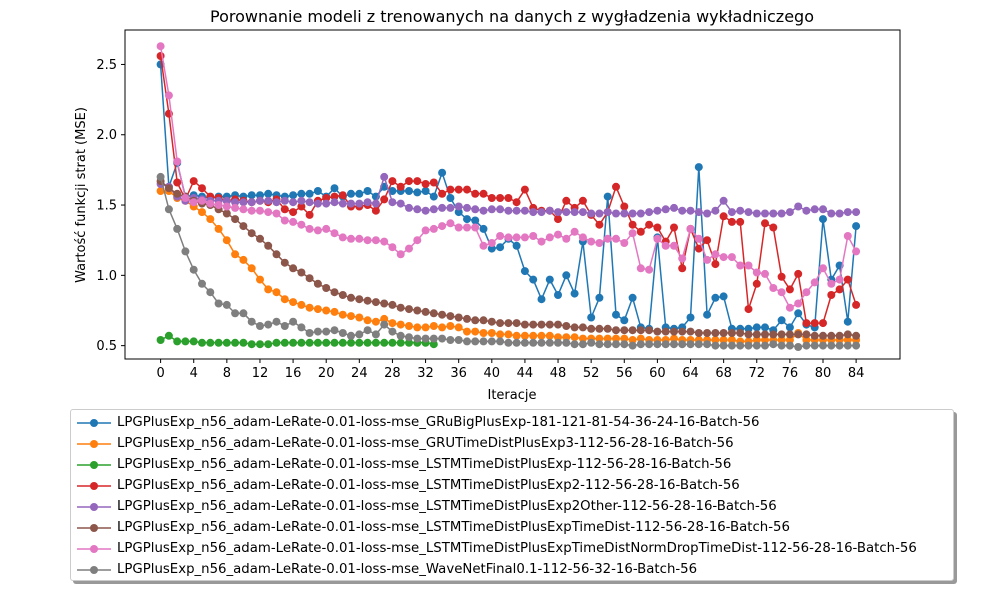  Describe the element at coordinates (624, 373) in the screenshot. I see `x-tick-label: 56` at that location.